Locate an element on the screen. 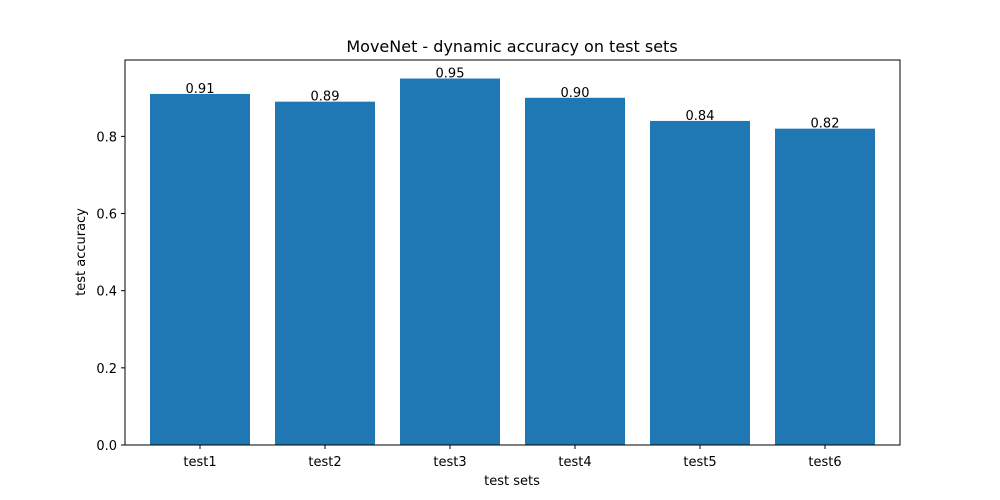  x-axis: test1 test2 test3 test4 test5 test6 is located at coordinates (512, 457).